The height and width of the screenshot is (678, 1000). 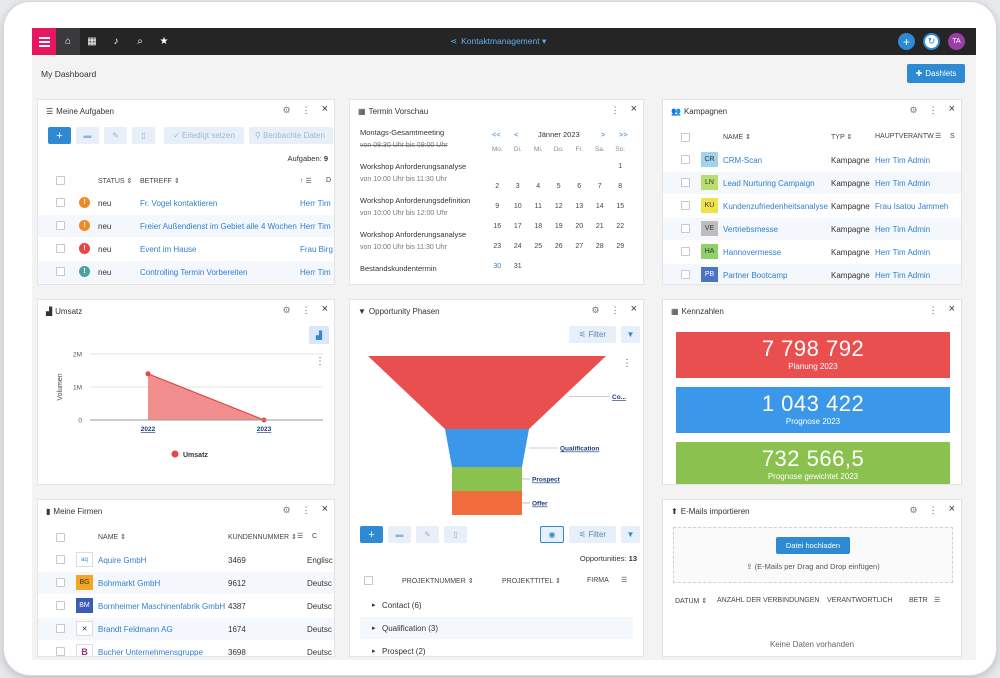 What do you see at coordinates (956, 41) in the screenshot?
I see `avatar: TA` at bounding box center [956, 41].